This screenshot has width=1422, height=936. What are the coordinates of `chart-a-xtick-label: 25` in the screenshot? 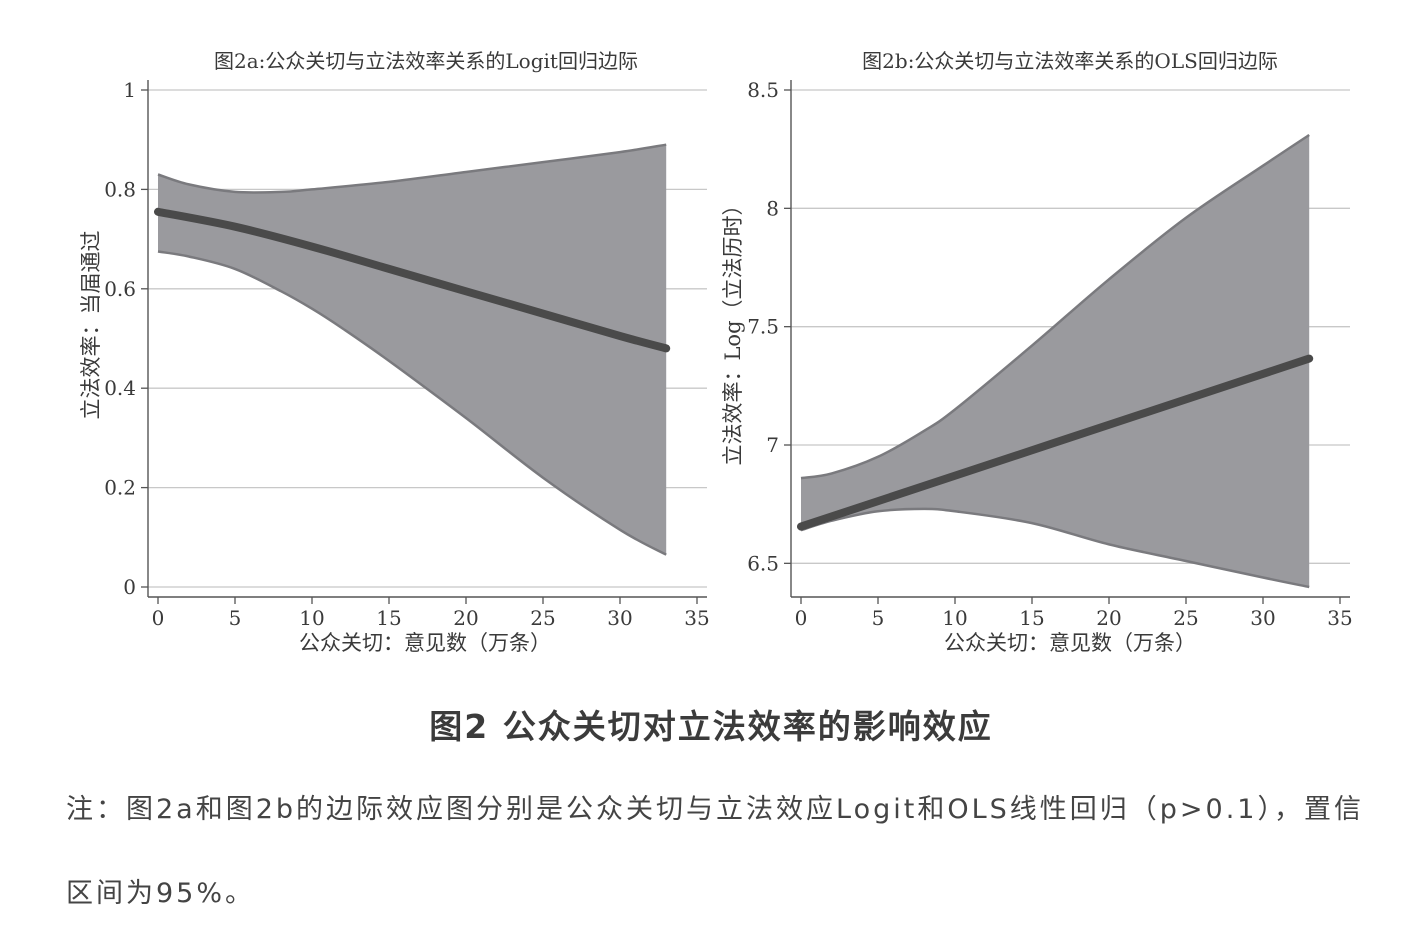 It's located at (542, 618).